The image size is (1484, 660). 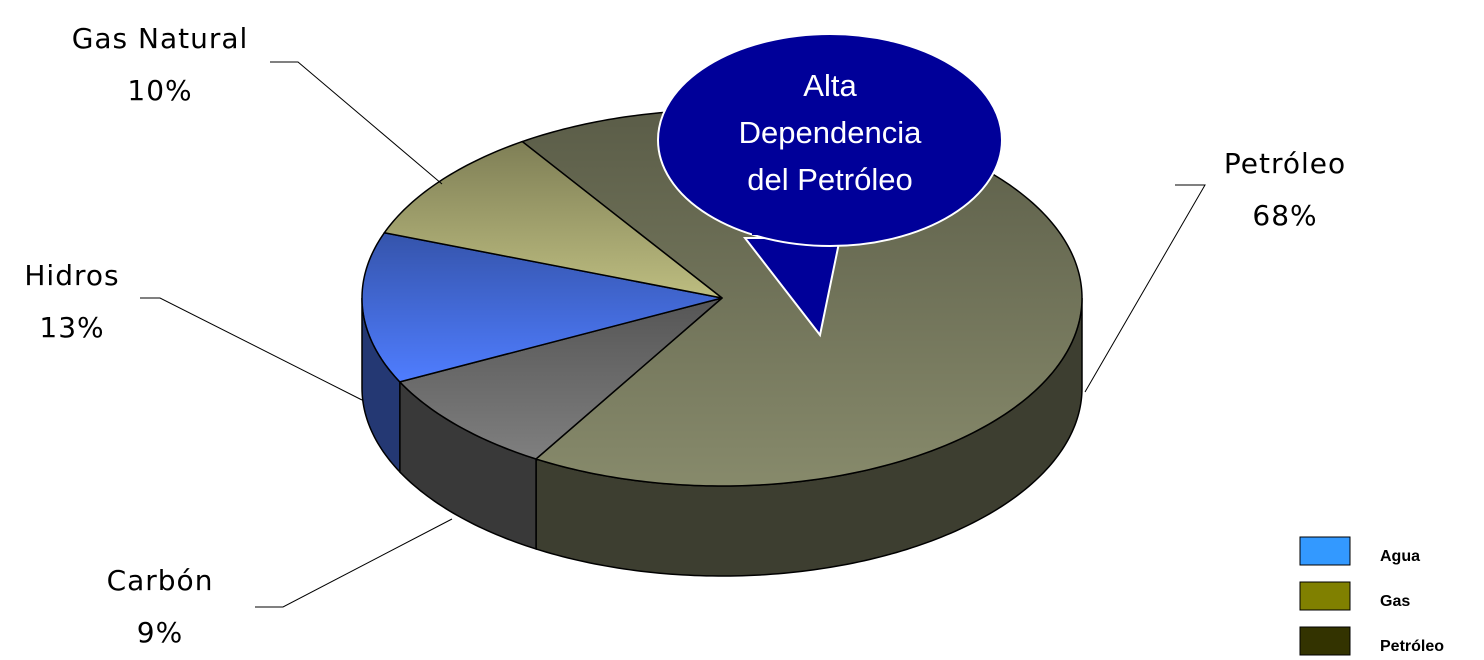 I want to click on category-label: Gas Natural, so click(x=160, y=38).